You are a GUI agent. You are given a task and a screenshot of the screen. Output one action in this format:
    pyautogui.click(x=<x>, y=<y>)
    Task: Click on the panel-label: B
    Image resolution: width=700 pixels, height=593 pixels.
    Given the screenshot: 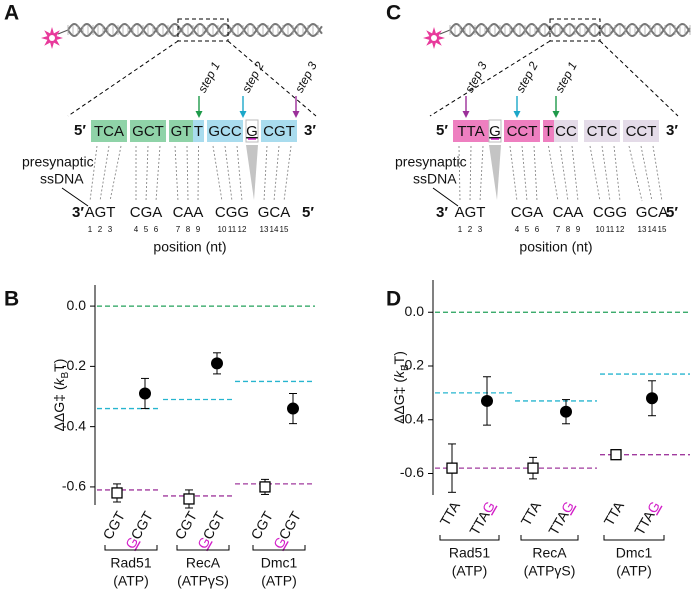 What is the action you would take?
    pyautogui.click(x=11, y=299)
    